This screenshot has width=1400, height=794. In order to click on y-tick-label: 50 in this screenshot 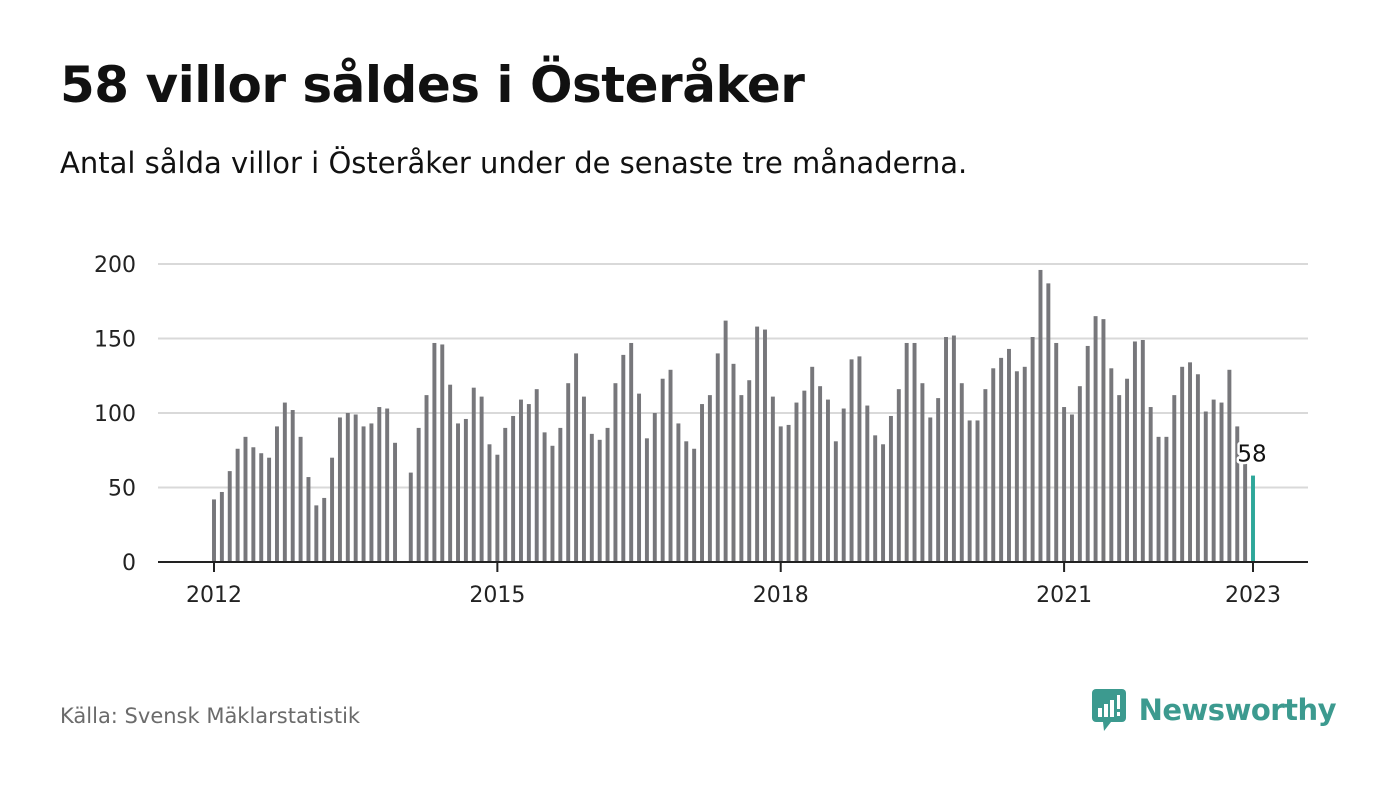, I will do `click(122, 489)`.